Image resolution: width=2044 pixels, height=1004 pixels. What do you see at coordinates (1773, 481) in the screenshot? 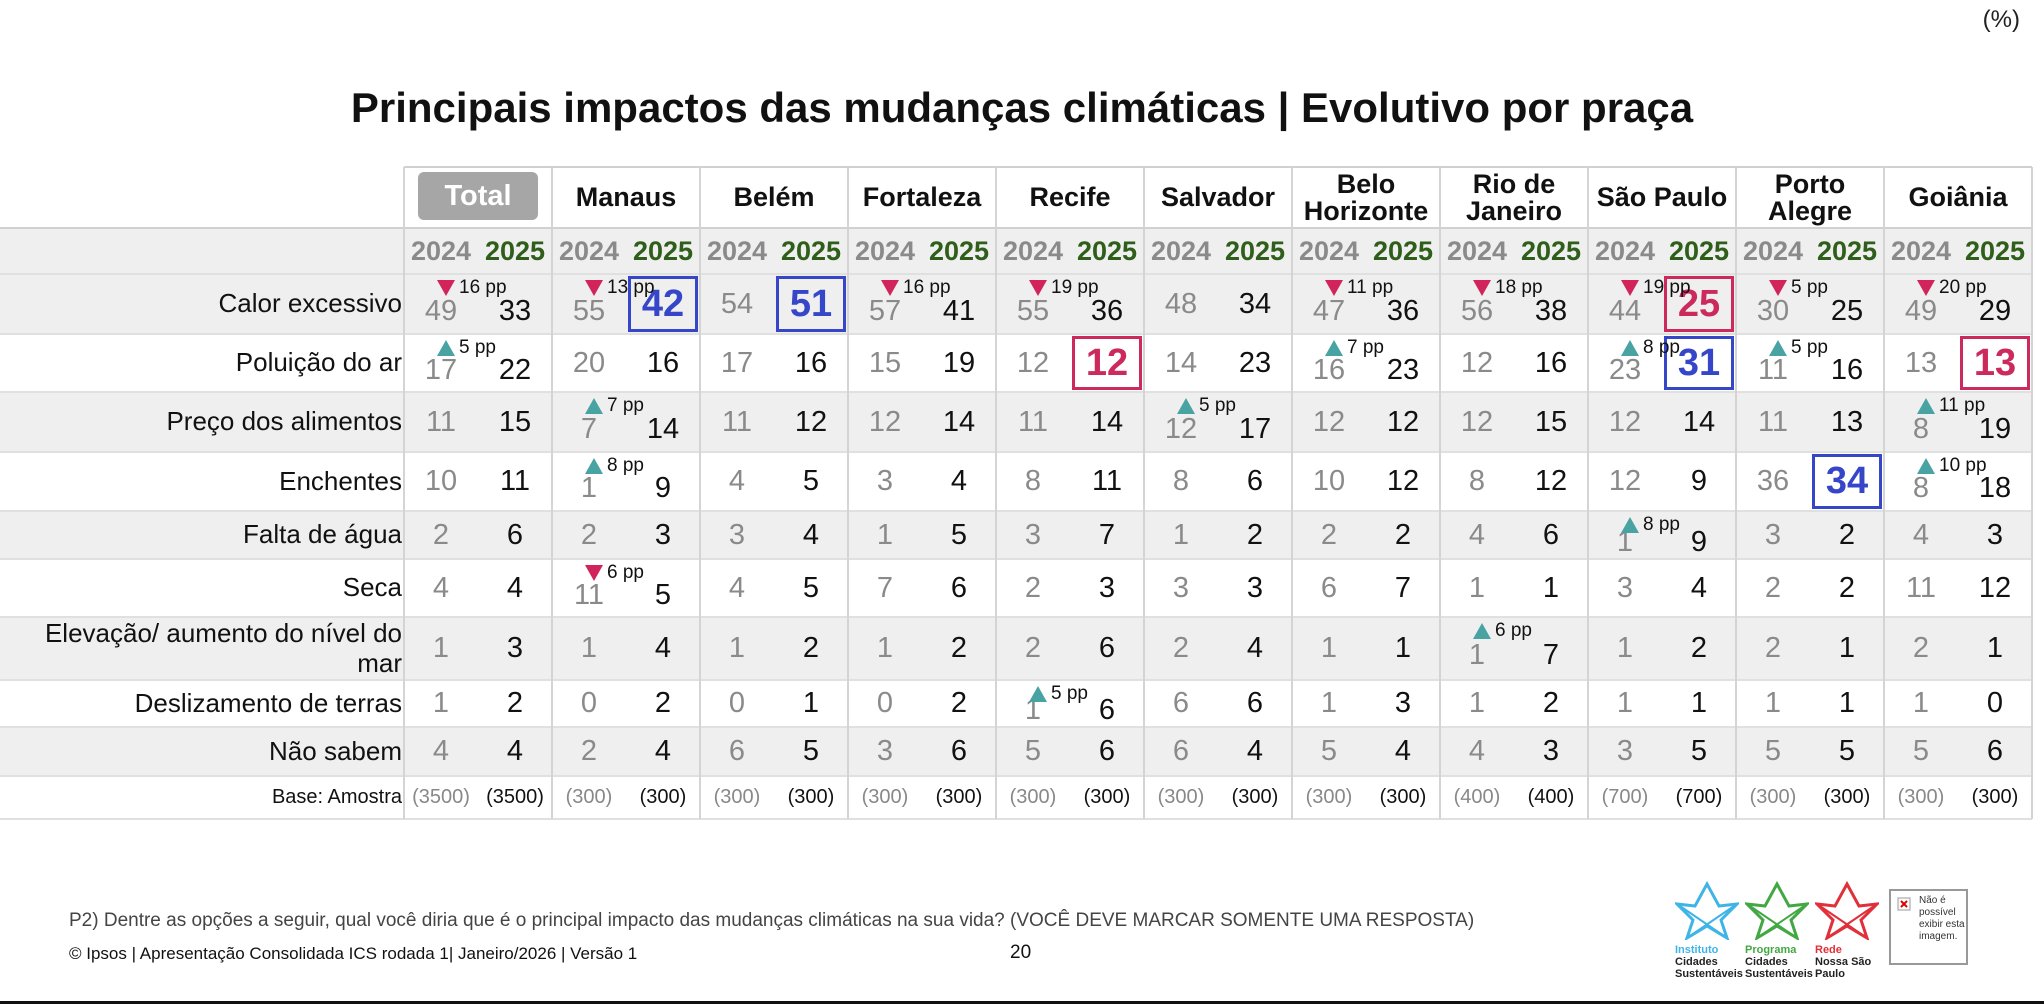
I see `value: 36` at bounding box center [1773, 481].